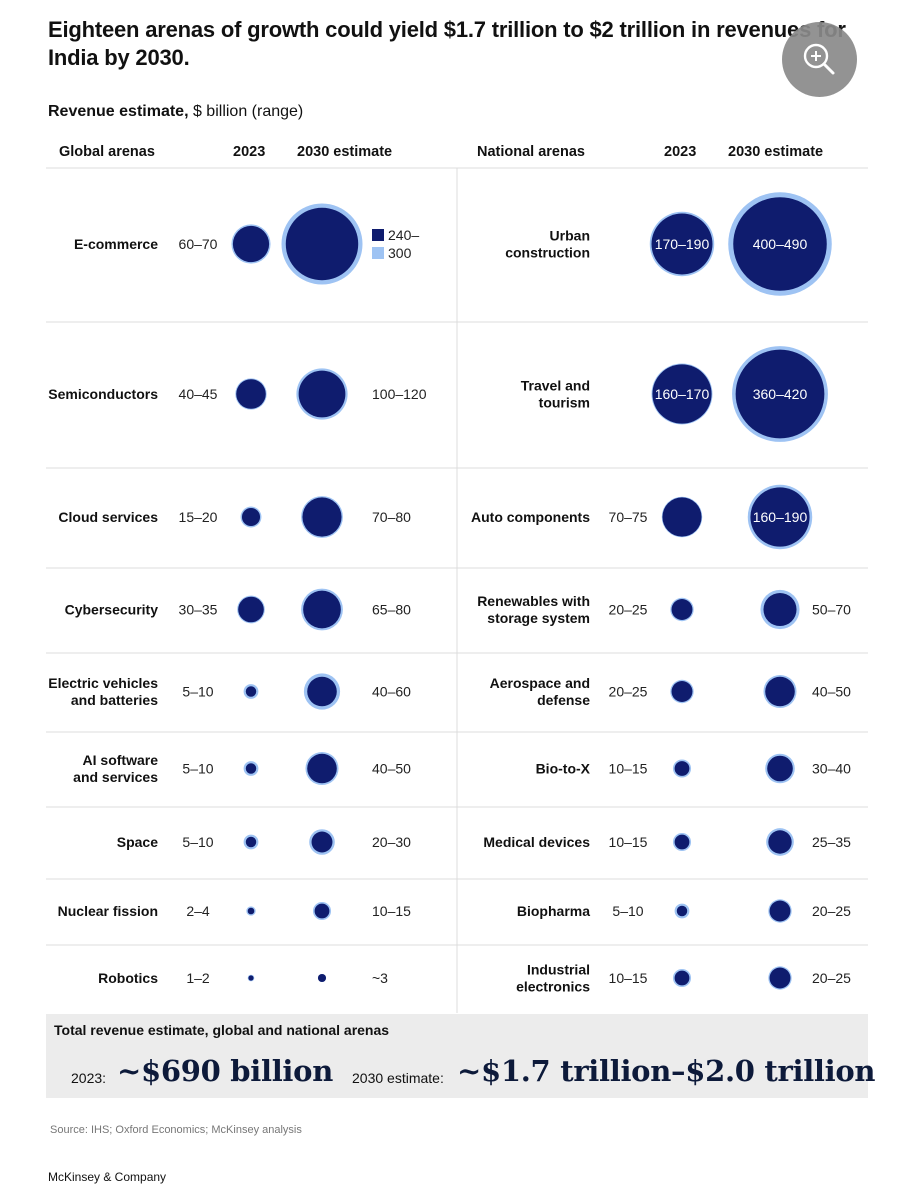  I want to click on global-arena-label: Space, so click(137, 842).